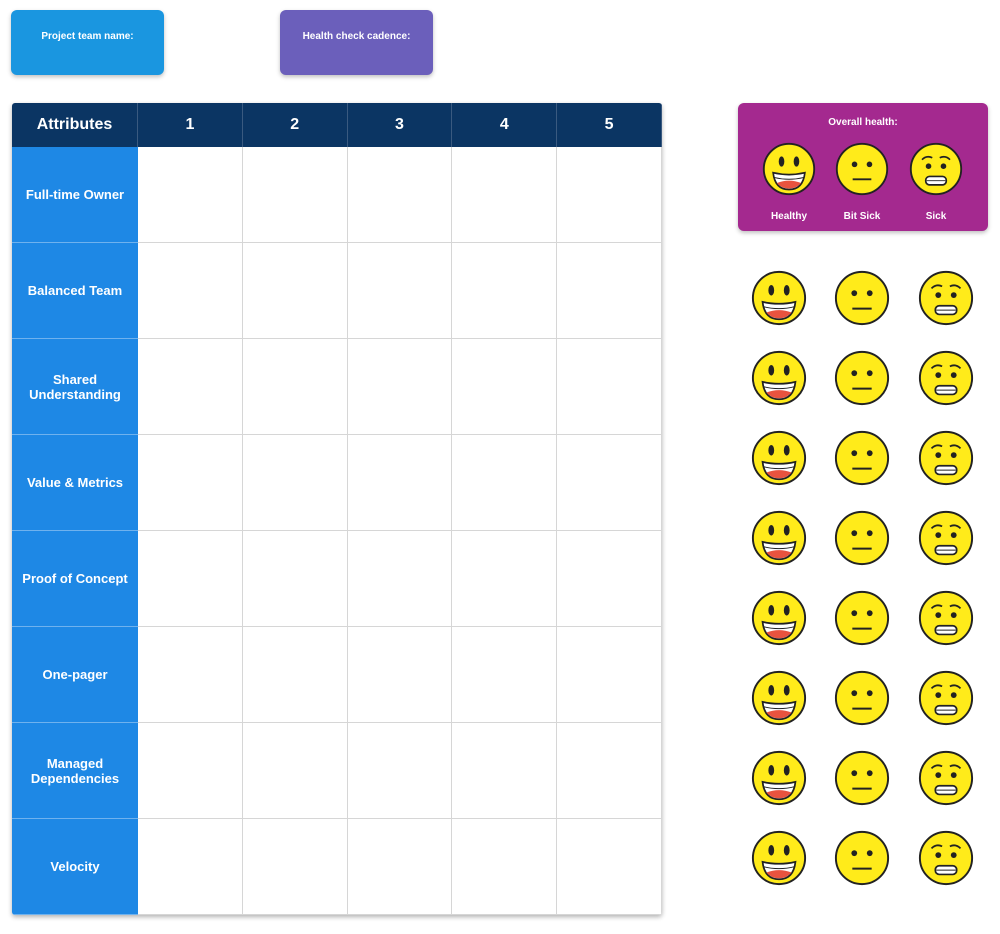 The width and height of the screenshot is (1000, 934). Describe the element at coordinates (75, 291) in the screenshot. I see `row-label: Balanced Team` at that location.